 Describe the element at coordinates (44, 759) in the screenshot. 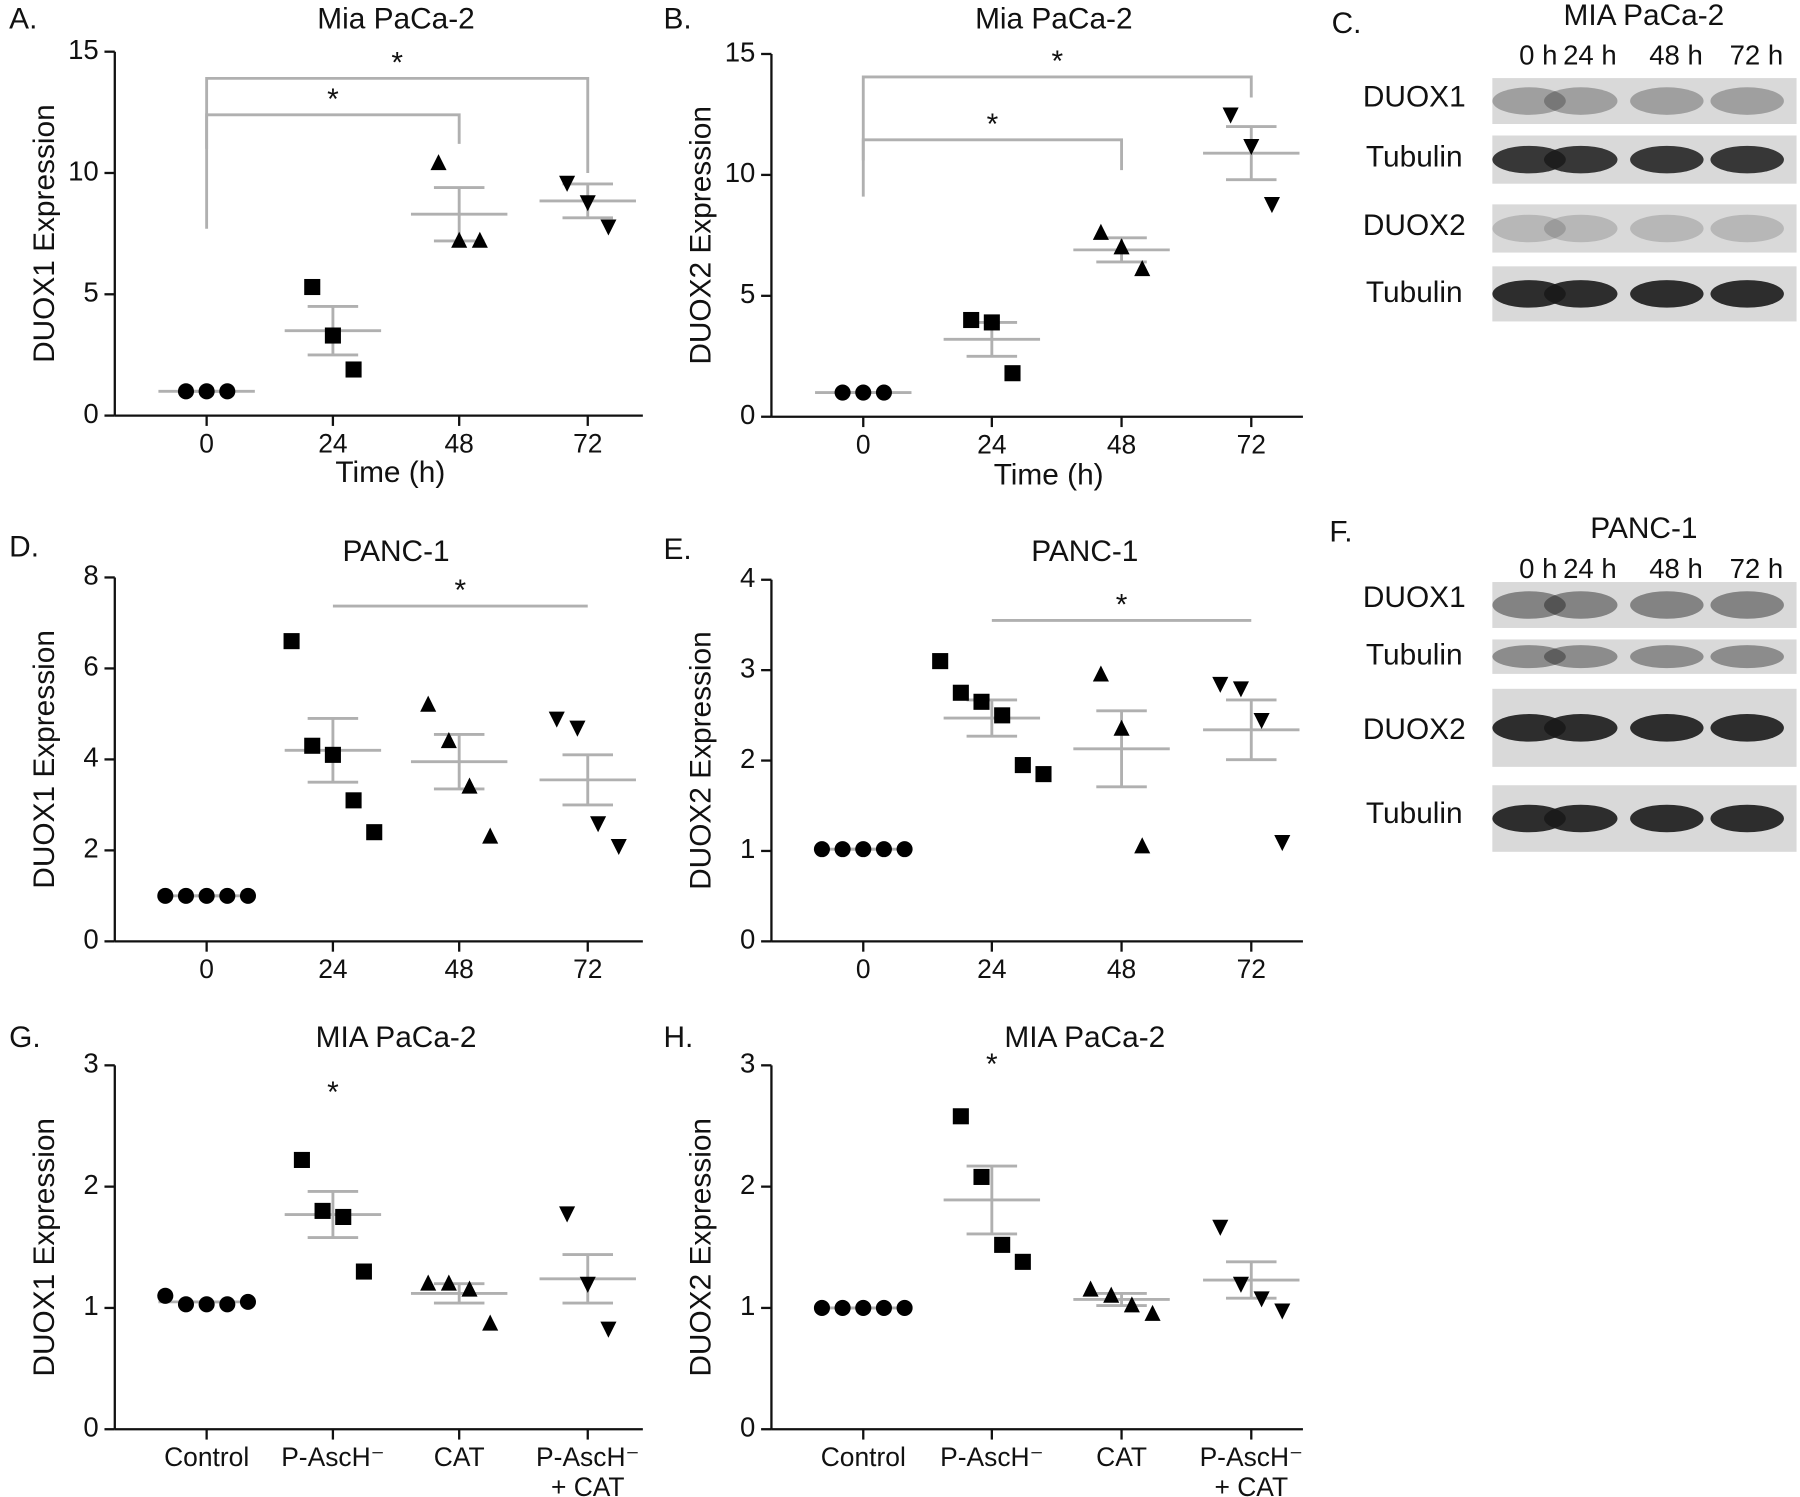

I see `y-axis-label: DUOX1 Expression` at that location.